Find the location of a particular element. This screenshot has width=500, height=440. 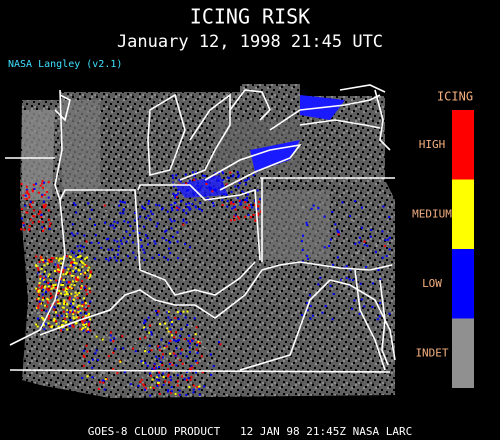

legend-label: INDET is located at coordinates (431, 352).